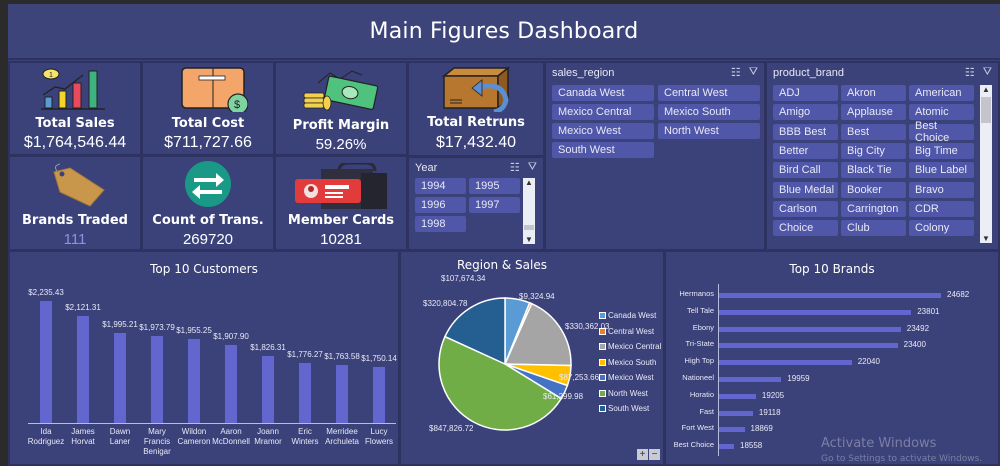 The width and height of the screenshot is (1000, 466). Describe the element at coordinates (603, 93) in the screenshot. I see `region-chip: Canada West` at that location.